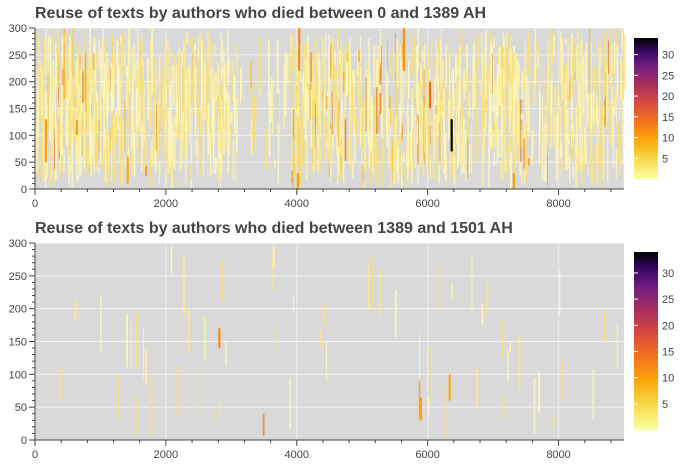  Describe the element at coordinates (18, 343) in the screenshot. I see `y-tick-label: 150` at that location.